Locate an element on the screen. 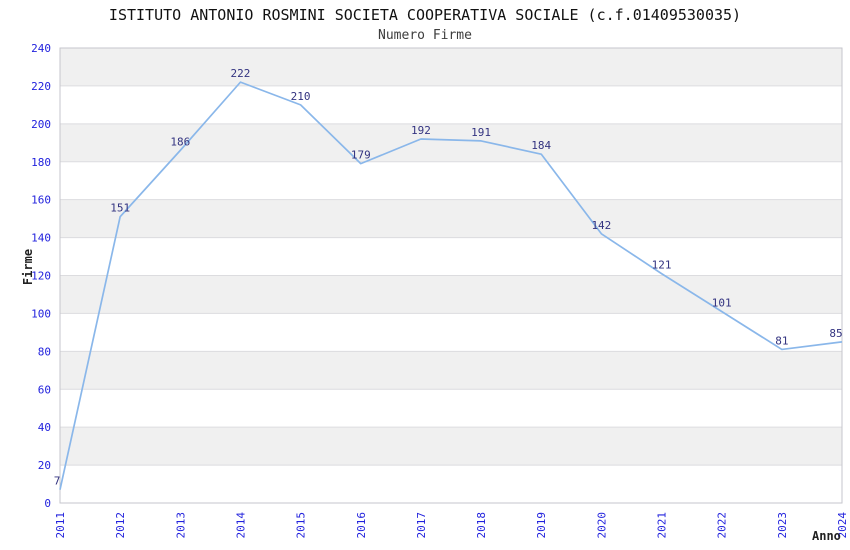  x-tick-label: 2013 is located at coordinates (180, 525).